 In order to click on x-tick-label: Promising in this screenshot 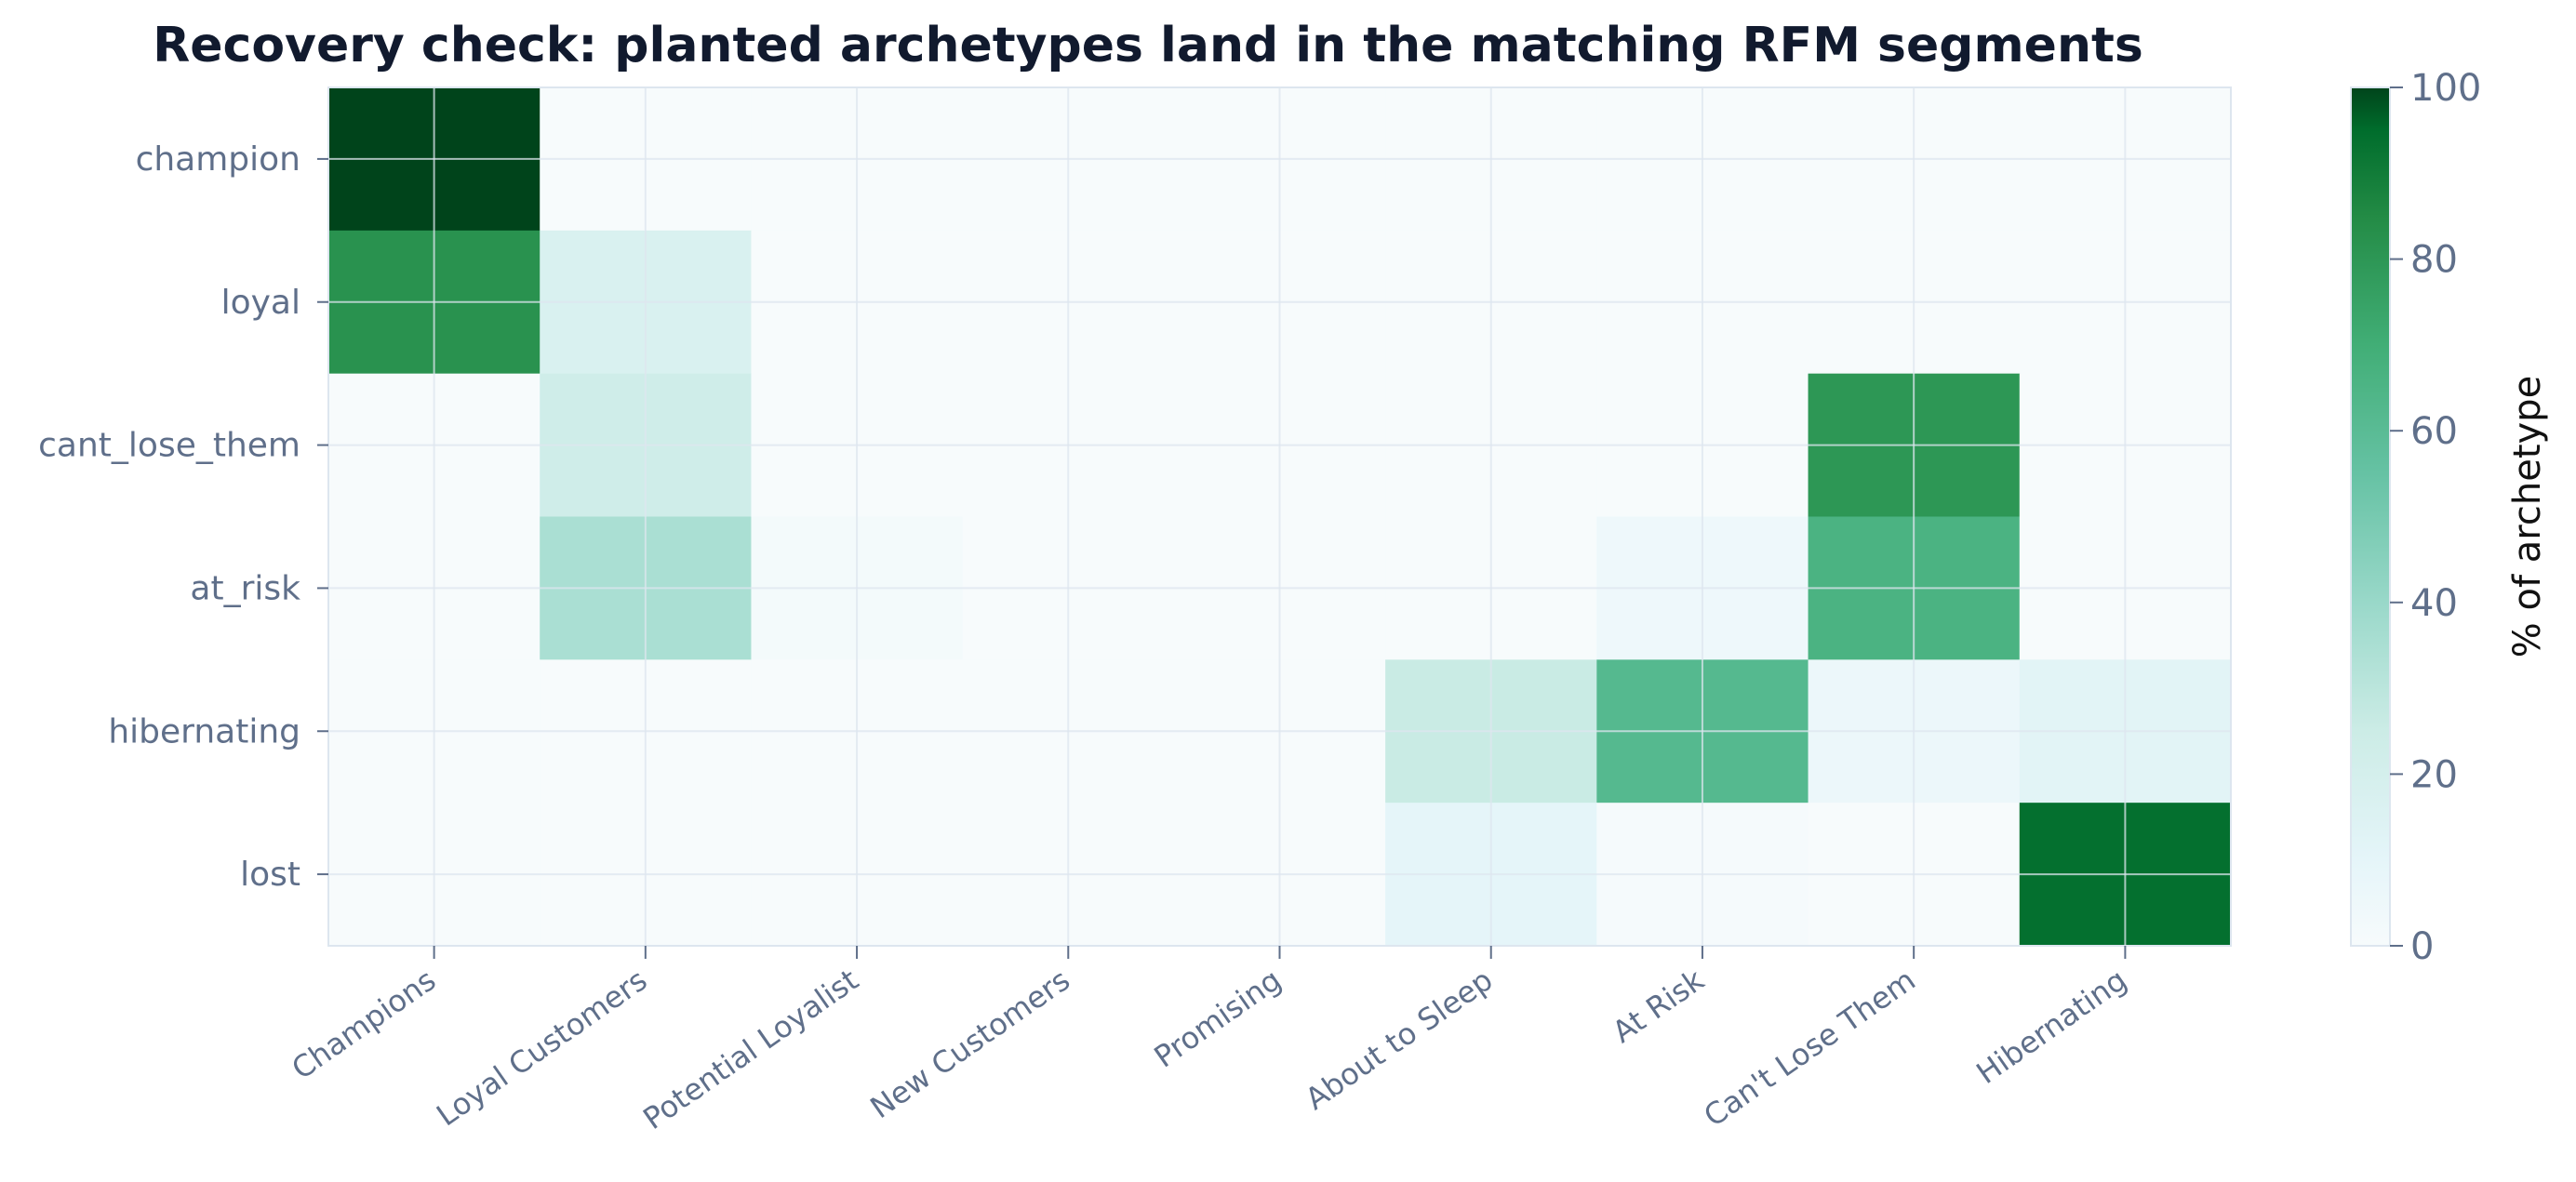, I will do `click(1218, 1018)`.